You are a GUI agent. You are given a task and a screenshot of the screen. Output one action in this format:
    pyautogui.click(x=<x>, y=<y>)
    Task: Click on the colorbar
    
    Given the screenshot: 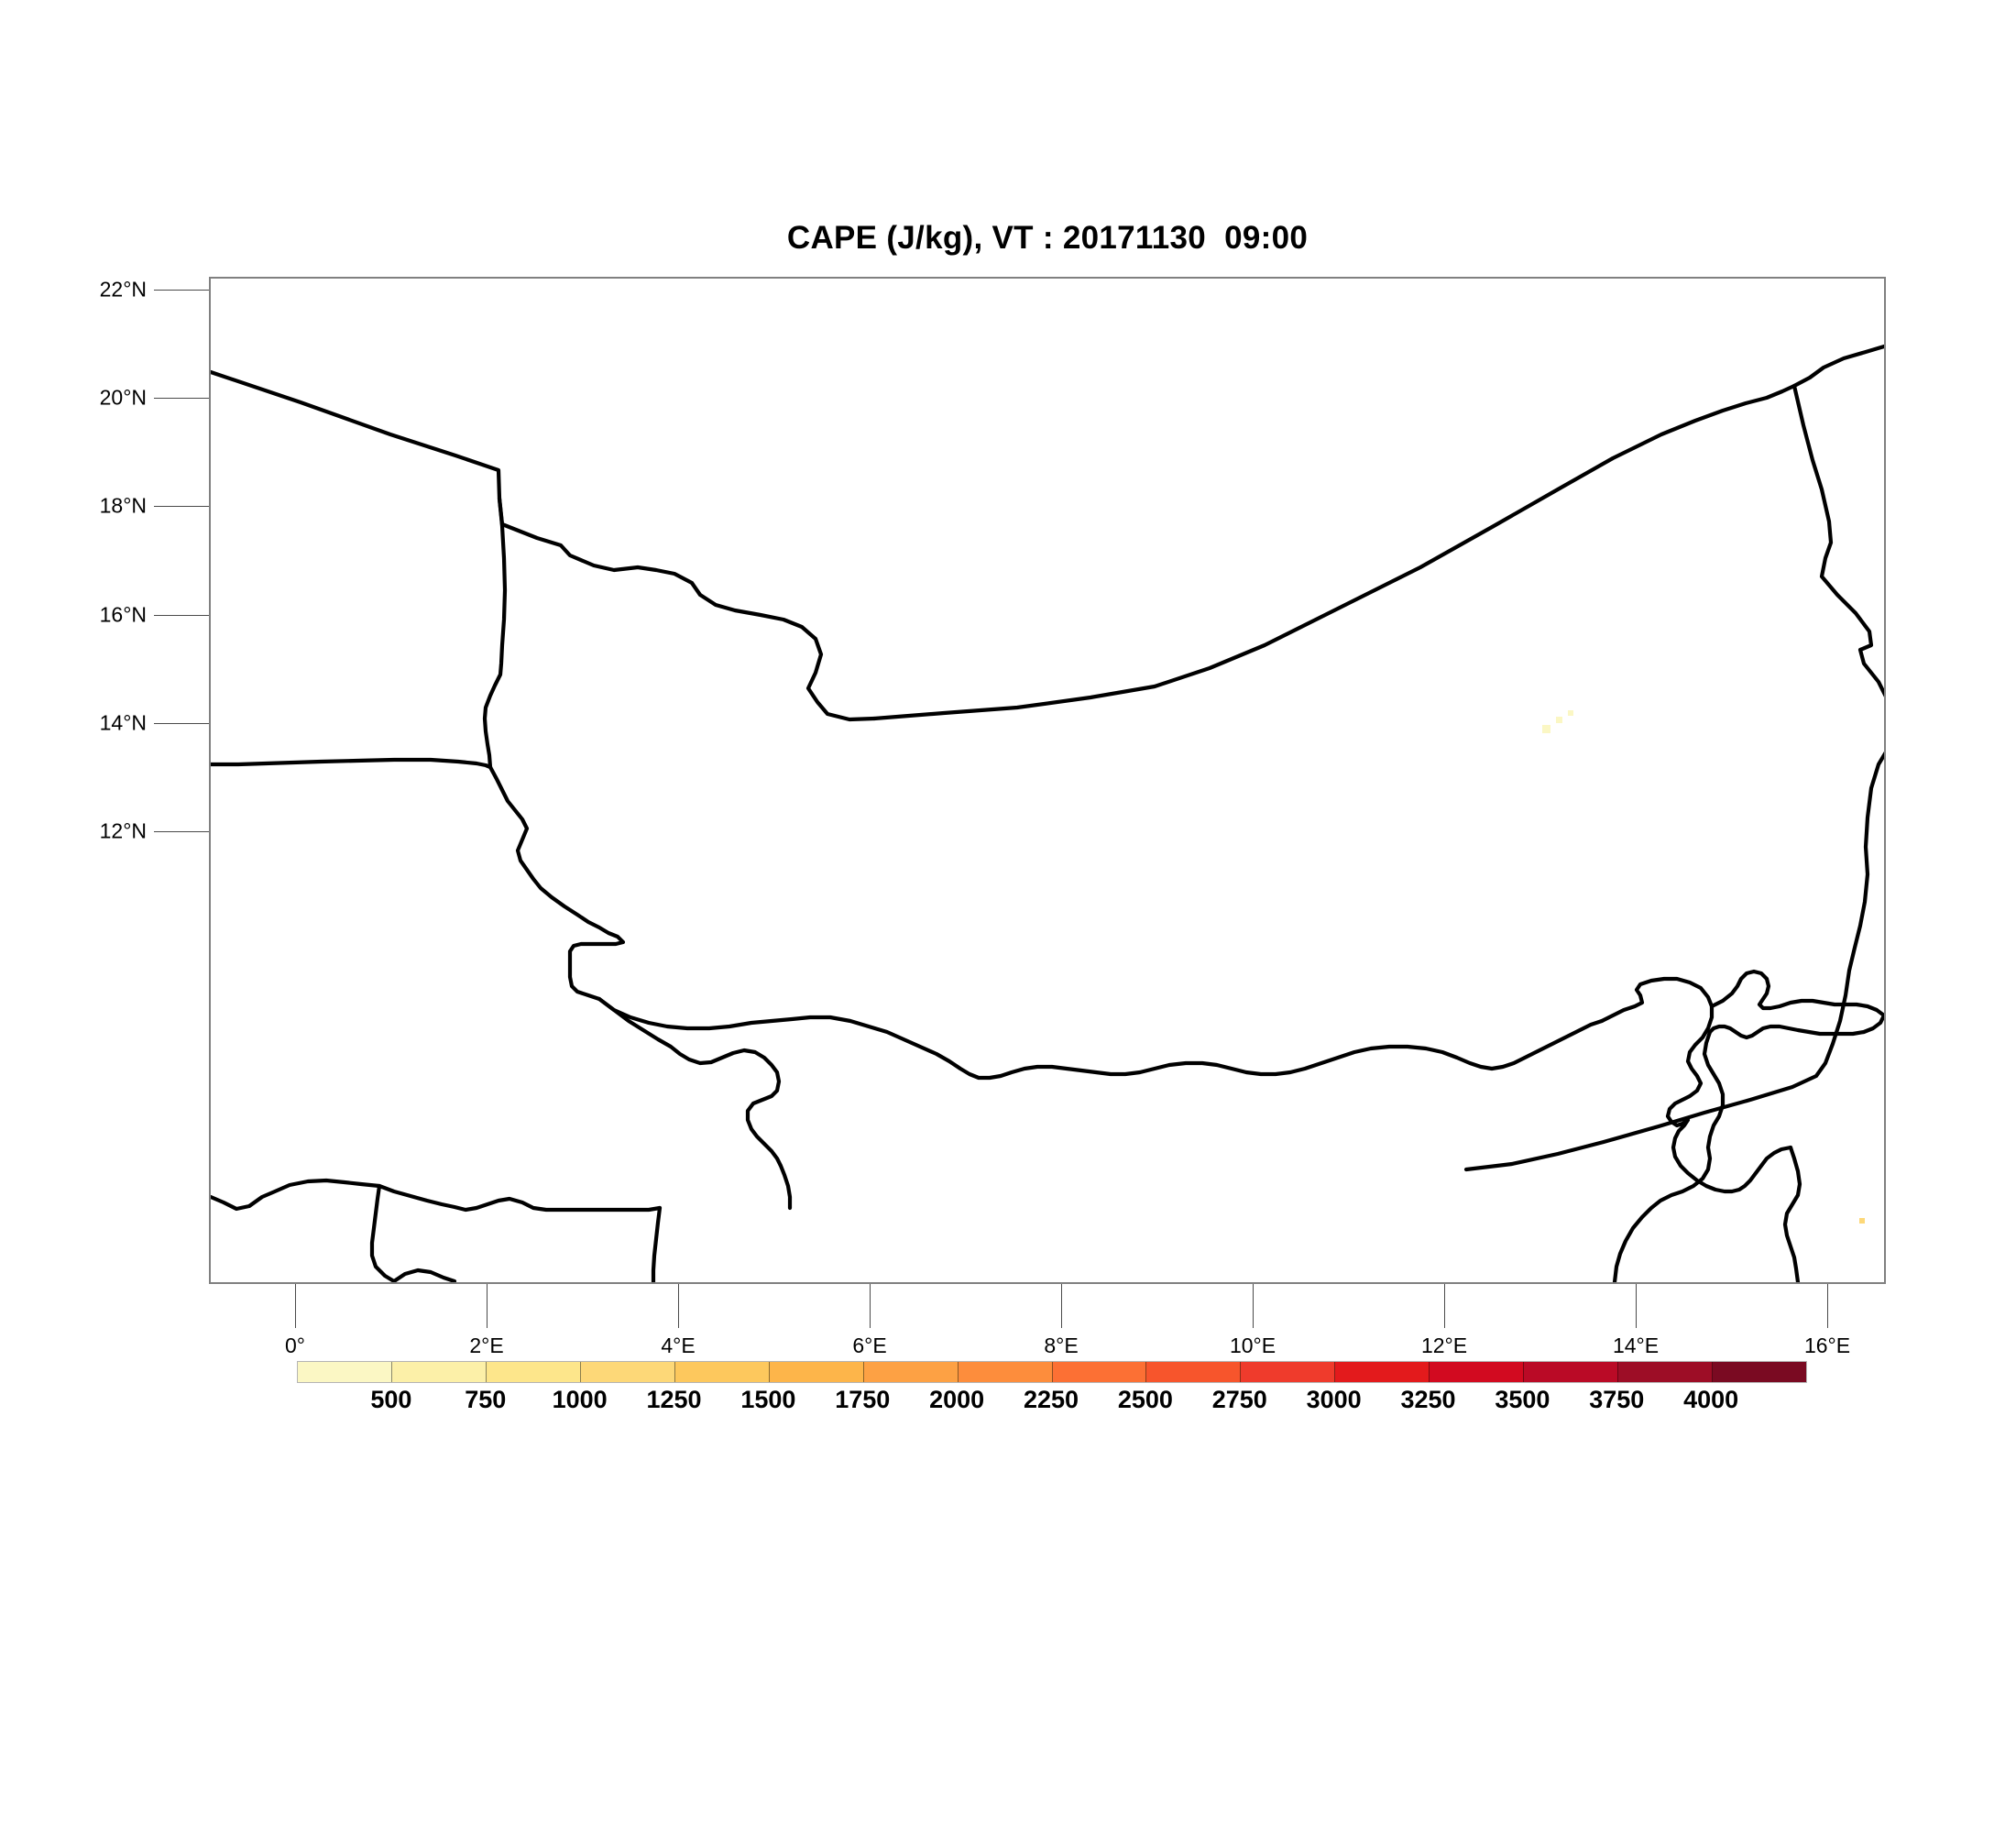 What is the action you would take?
    pyautogui.click(x=1052, y=1372)
    